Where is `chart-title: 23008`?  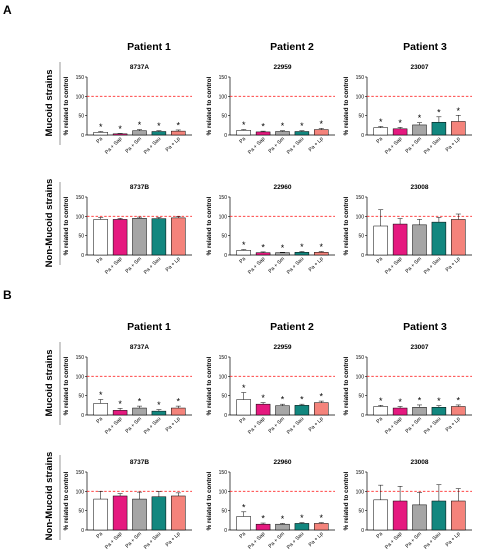
chart-title: 23008 is located at coordinates (419, 462).